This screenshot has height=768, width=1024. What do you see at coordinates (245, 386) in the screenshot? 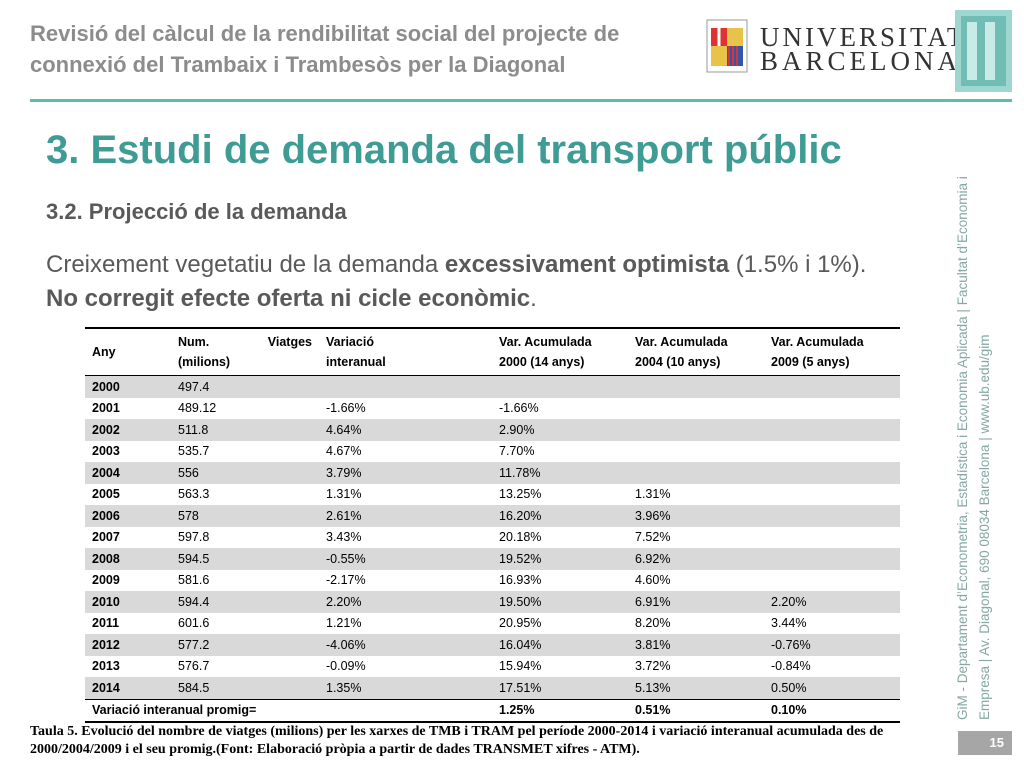
I see `table-cell: 497.4` at bounding box center [245, 386].